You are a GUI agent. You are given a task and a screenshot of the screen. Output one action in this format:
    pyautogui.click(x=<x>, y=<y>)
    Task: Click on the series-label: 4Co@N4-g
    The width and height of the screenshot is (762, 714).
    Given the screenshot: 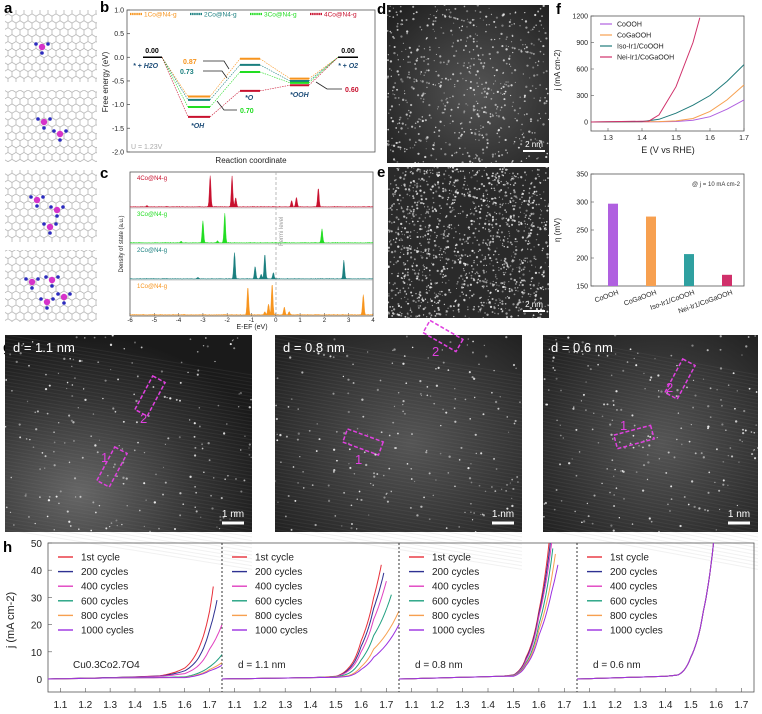 What is the action you would take?
    pyautogui.click(x=152, y=179)
    